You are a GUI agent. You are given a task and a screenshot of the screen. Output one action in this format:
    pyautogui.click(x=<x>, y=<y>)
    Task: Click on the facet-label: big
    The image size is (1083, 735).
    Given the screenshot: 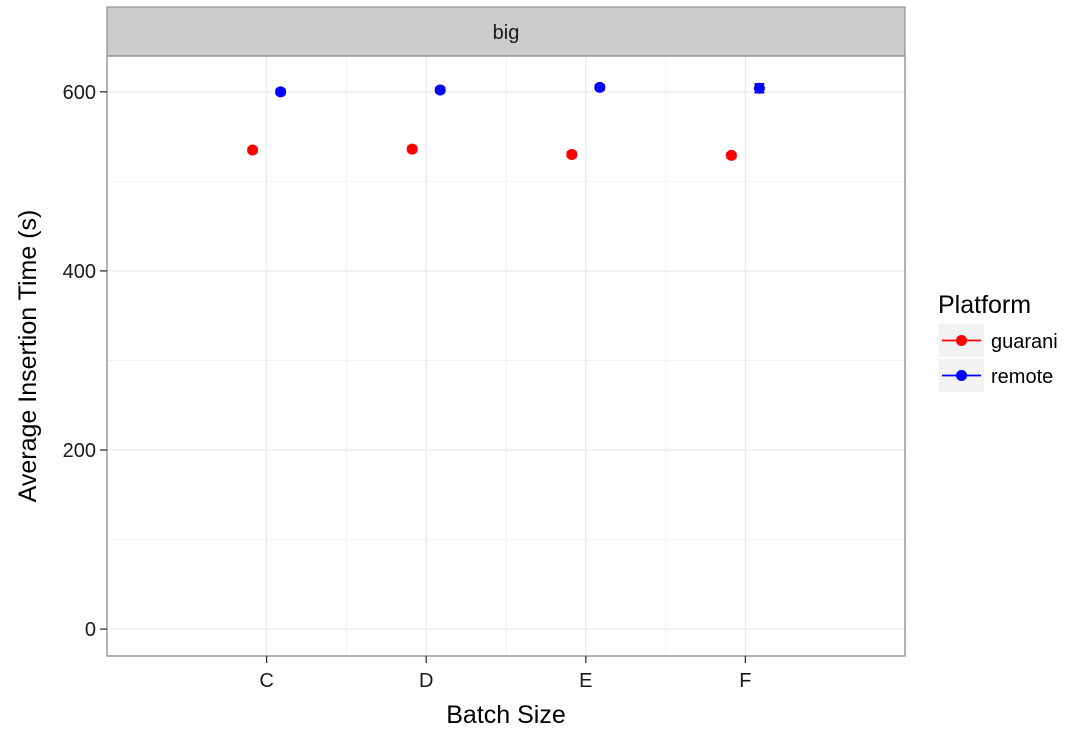 What is the action you would take?
    pyautogui.click(x=506, y=33)
    